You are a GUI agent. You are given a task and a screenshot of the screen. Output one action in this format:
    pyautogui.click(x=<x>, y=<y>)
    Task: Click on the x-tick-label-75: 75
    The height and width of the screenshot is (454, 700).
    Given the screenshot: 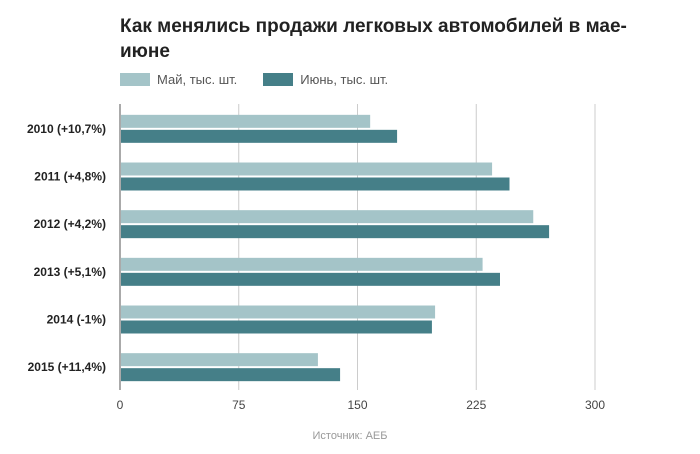 What is the action you would take?
    pyautogui.click(x=239, y=405)
    